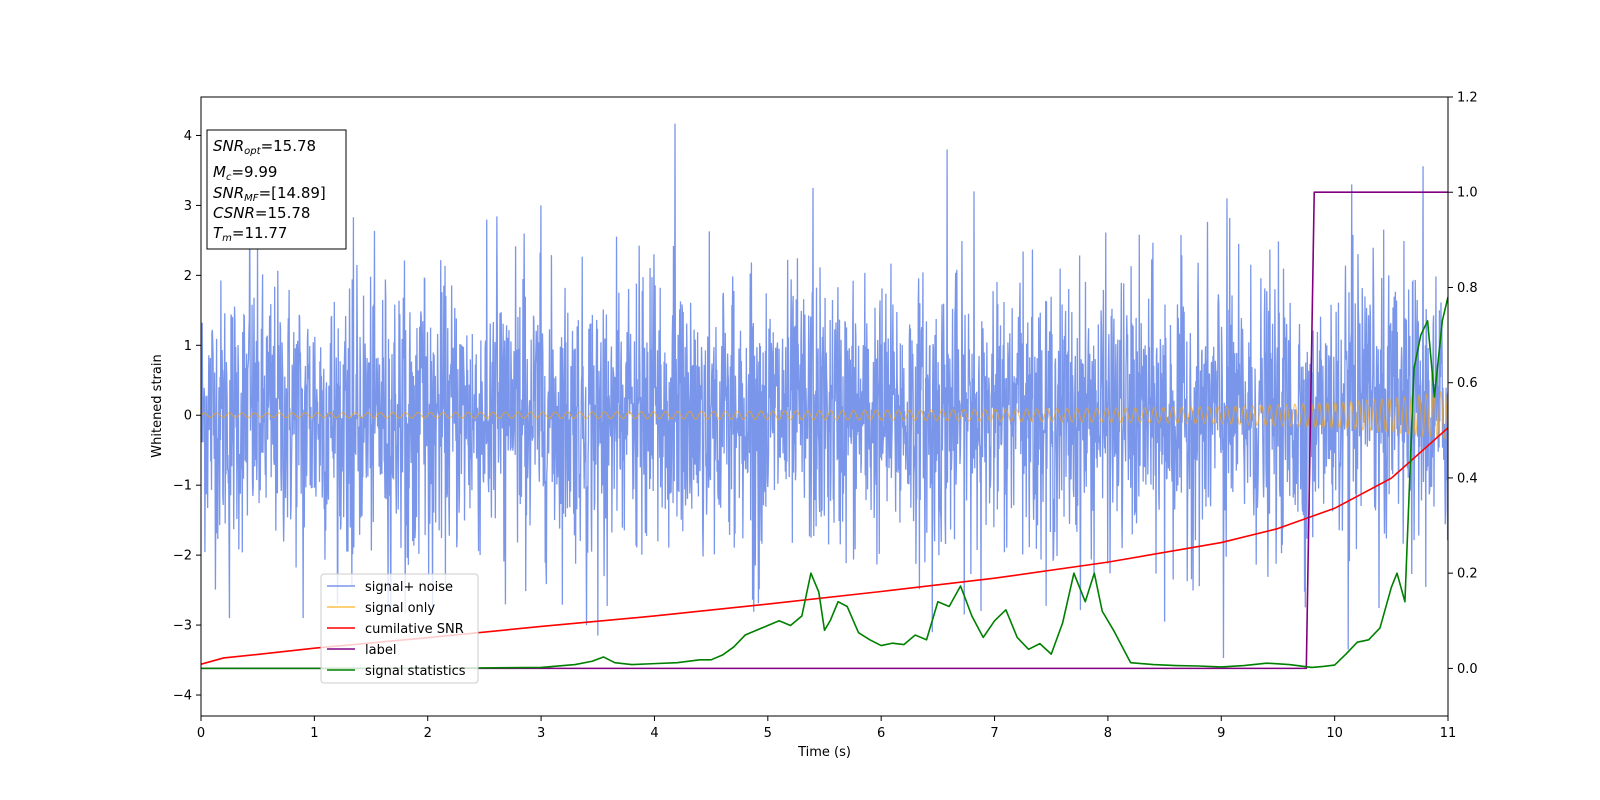 The height and width of the screenshot is (800, 1600). What do you see at coordinates (1467, 478) in the screenshot?
I see `y2-tick-label: 0.4` at bounding box center [1467, 478].